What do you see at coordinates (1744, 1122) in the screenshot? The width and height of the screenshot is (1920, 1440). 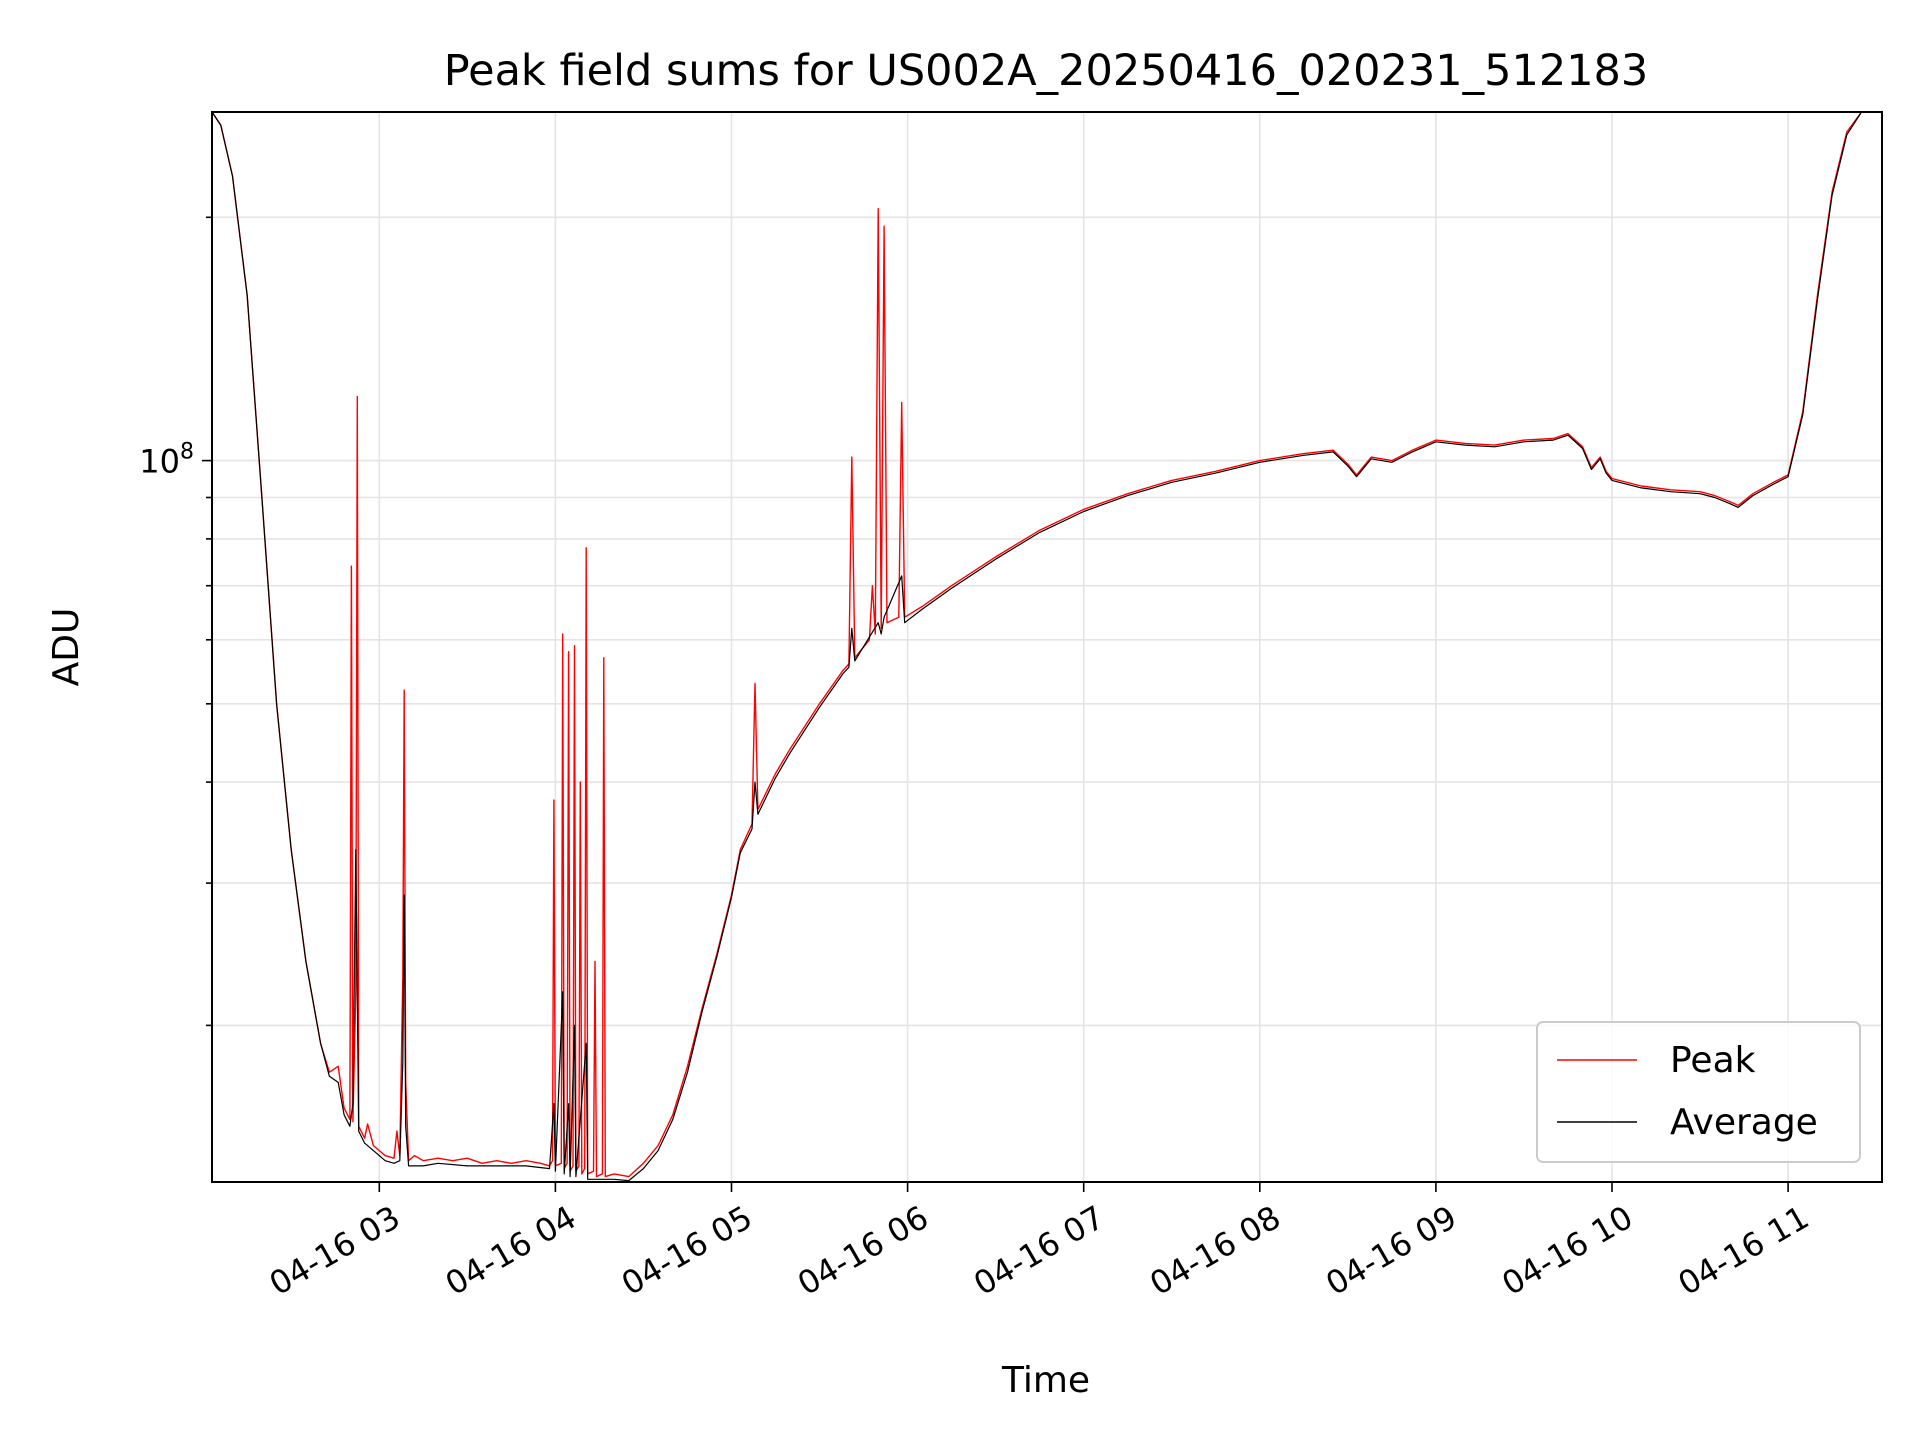 I see `legend-label-average: Average` at bounding box center [1744, 1122].